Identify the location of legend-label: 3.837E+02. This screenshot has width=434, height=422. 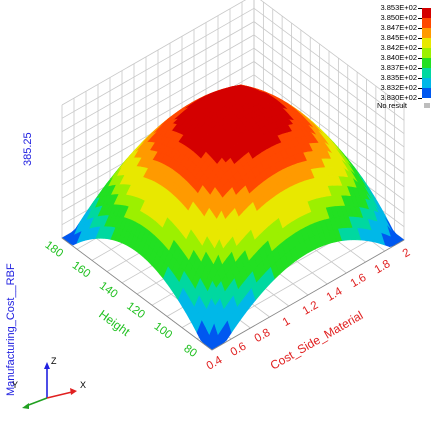
(399, 67).